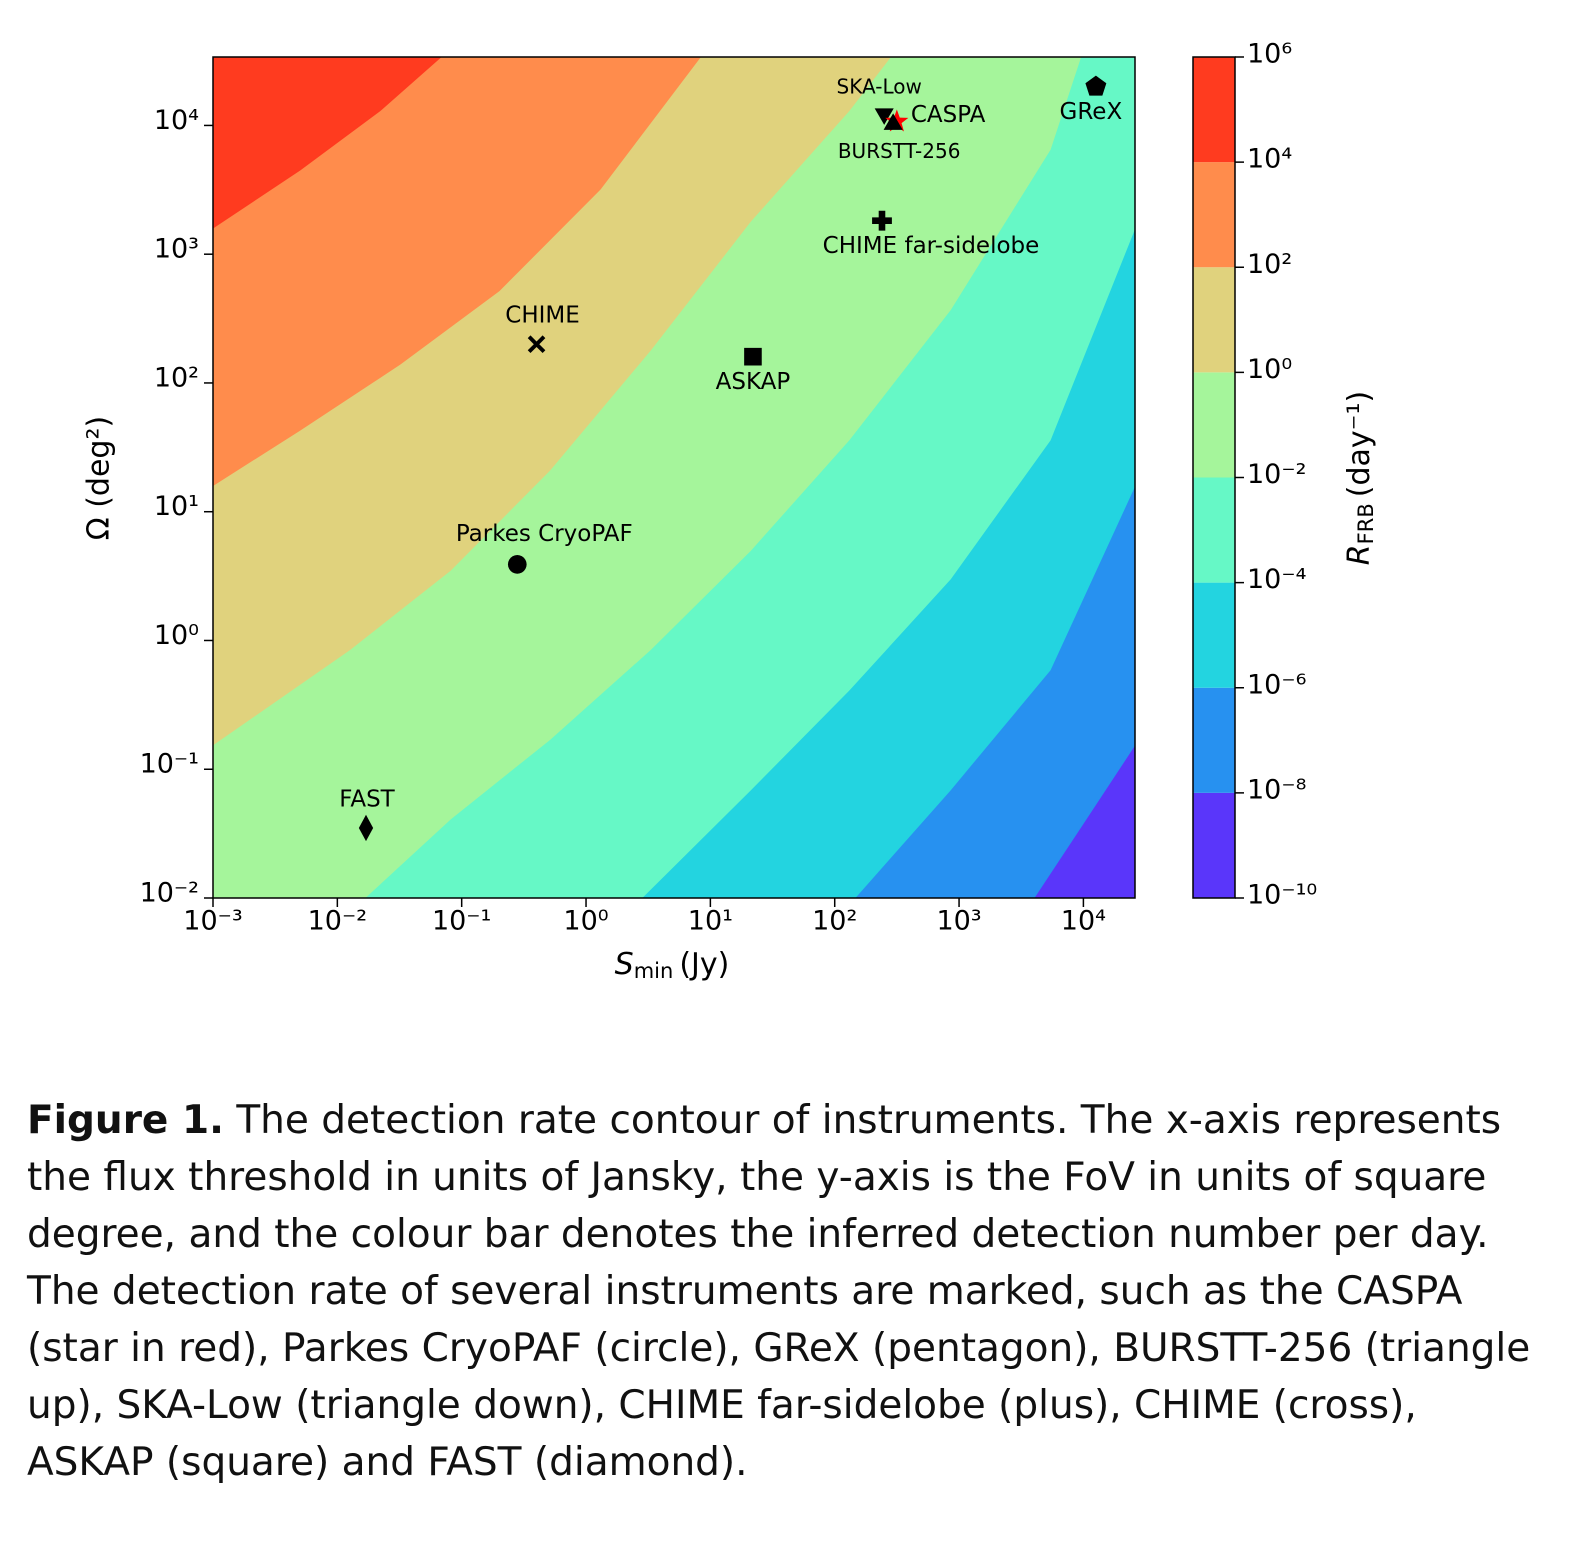 The image size is (1586, 1549). I want to click on instrument-label: CASPA, so click(948, 115).